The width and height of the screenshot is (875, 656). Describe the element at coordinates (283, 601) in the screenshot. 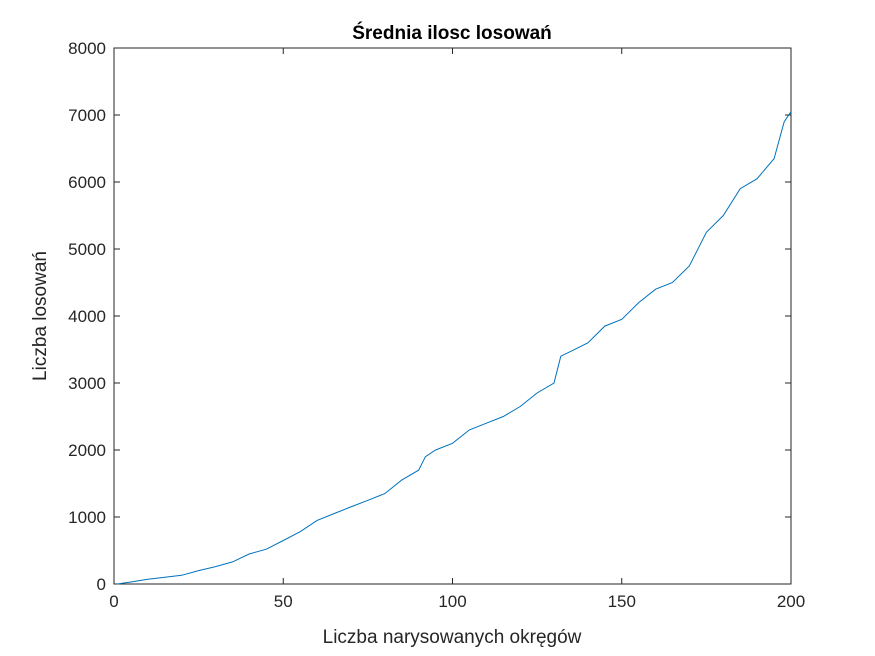

I see `x-tick-label: 50` at that location.